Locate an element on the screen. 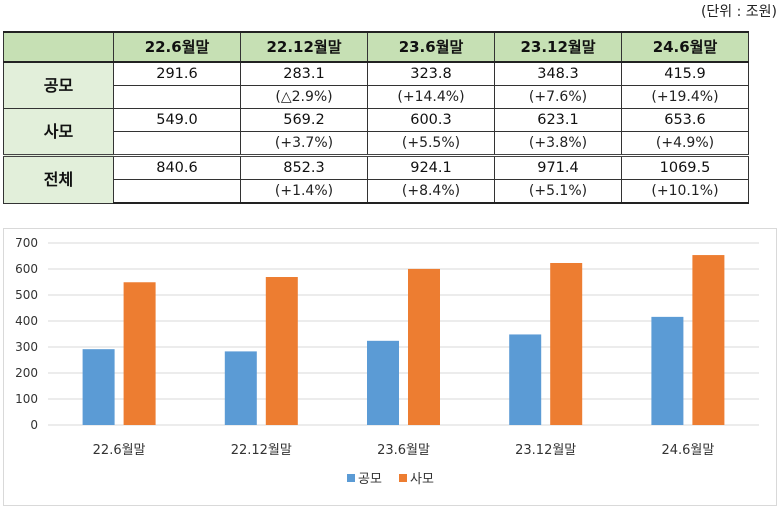  row-label-public: 공모 is located at coordinates (58, 85).